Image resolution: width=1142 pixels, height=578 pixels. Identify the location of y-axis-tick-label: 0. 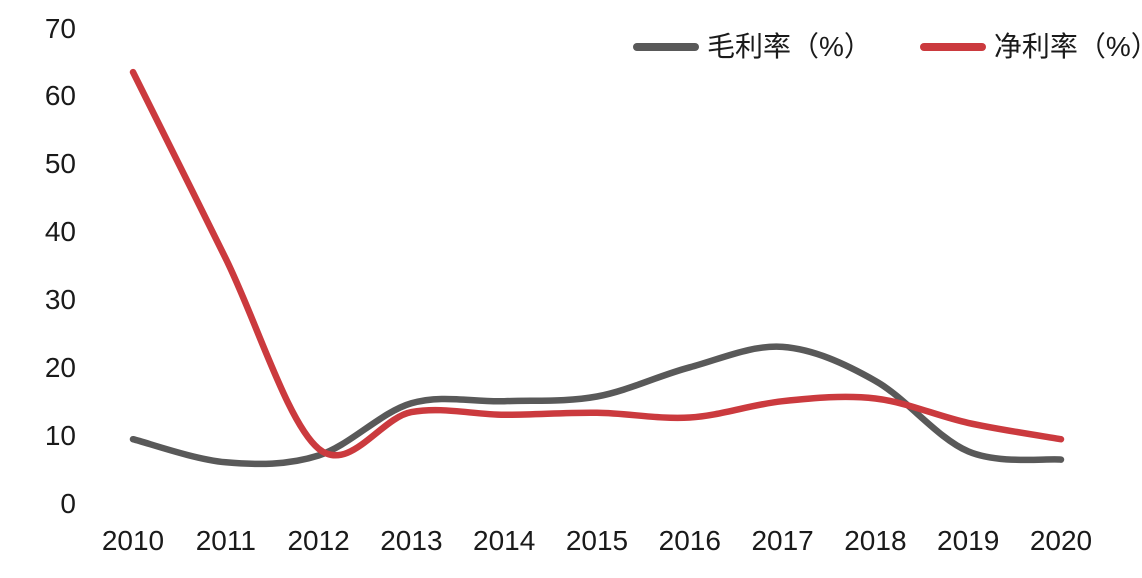
(68, 503).